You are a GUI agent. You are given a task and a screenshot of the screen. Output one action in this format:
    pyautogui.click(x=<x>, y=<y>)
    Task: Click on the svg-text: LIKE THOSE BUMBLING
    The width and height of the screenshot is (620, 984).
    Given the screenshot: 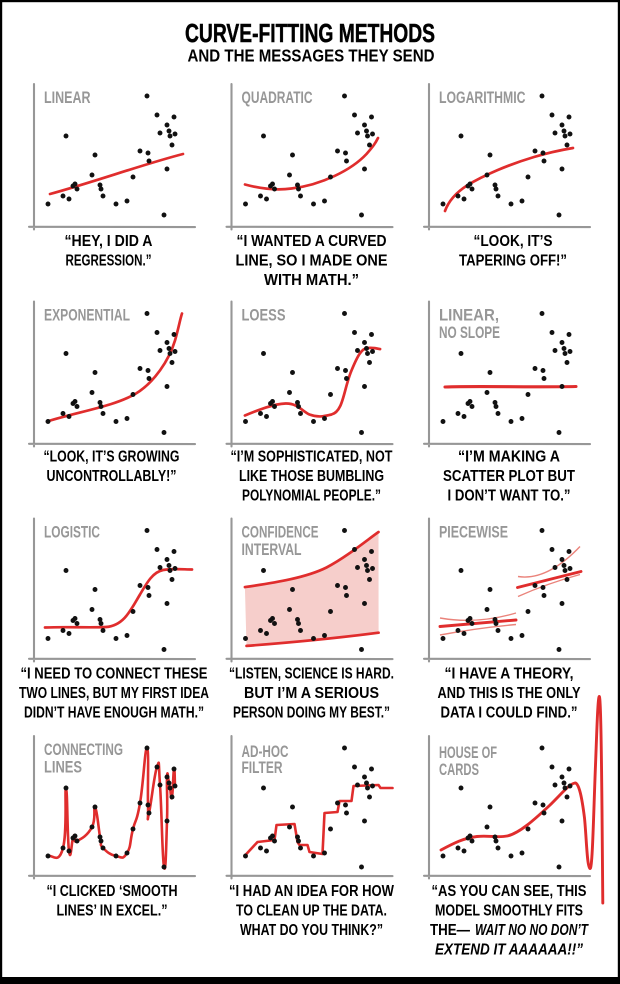 What is the action you would take?
    pyautogui.click(x=311, y=476)
    